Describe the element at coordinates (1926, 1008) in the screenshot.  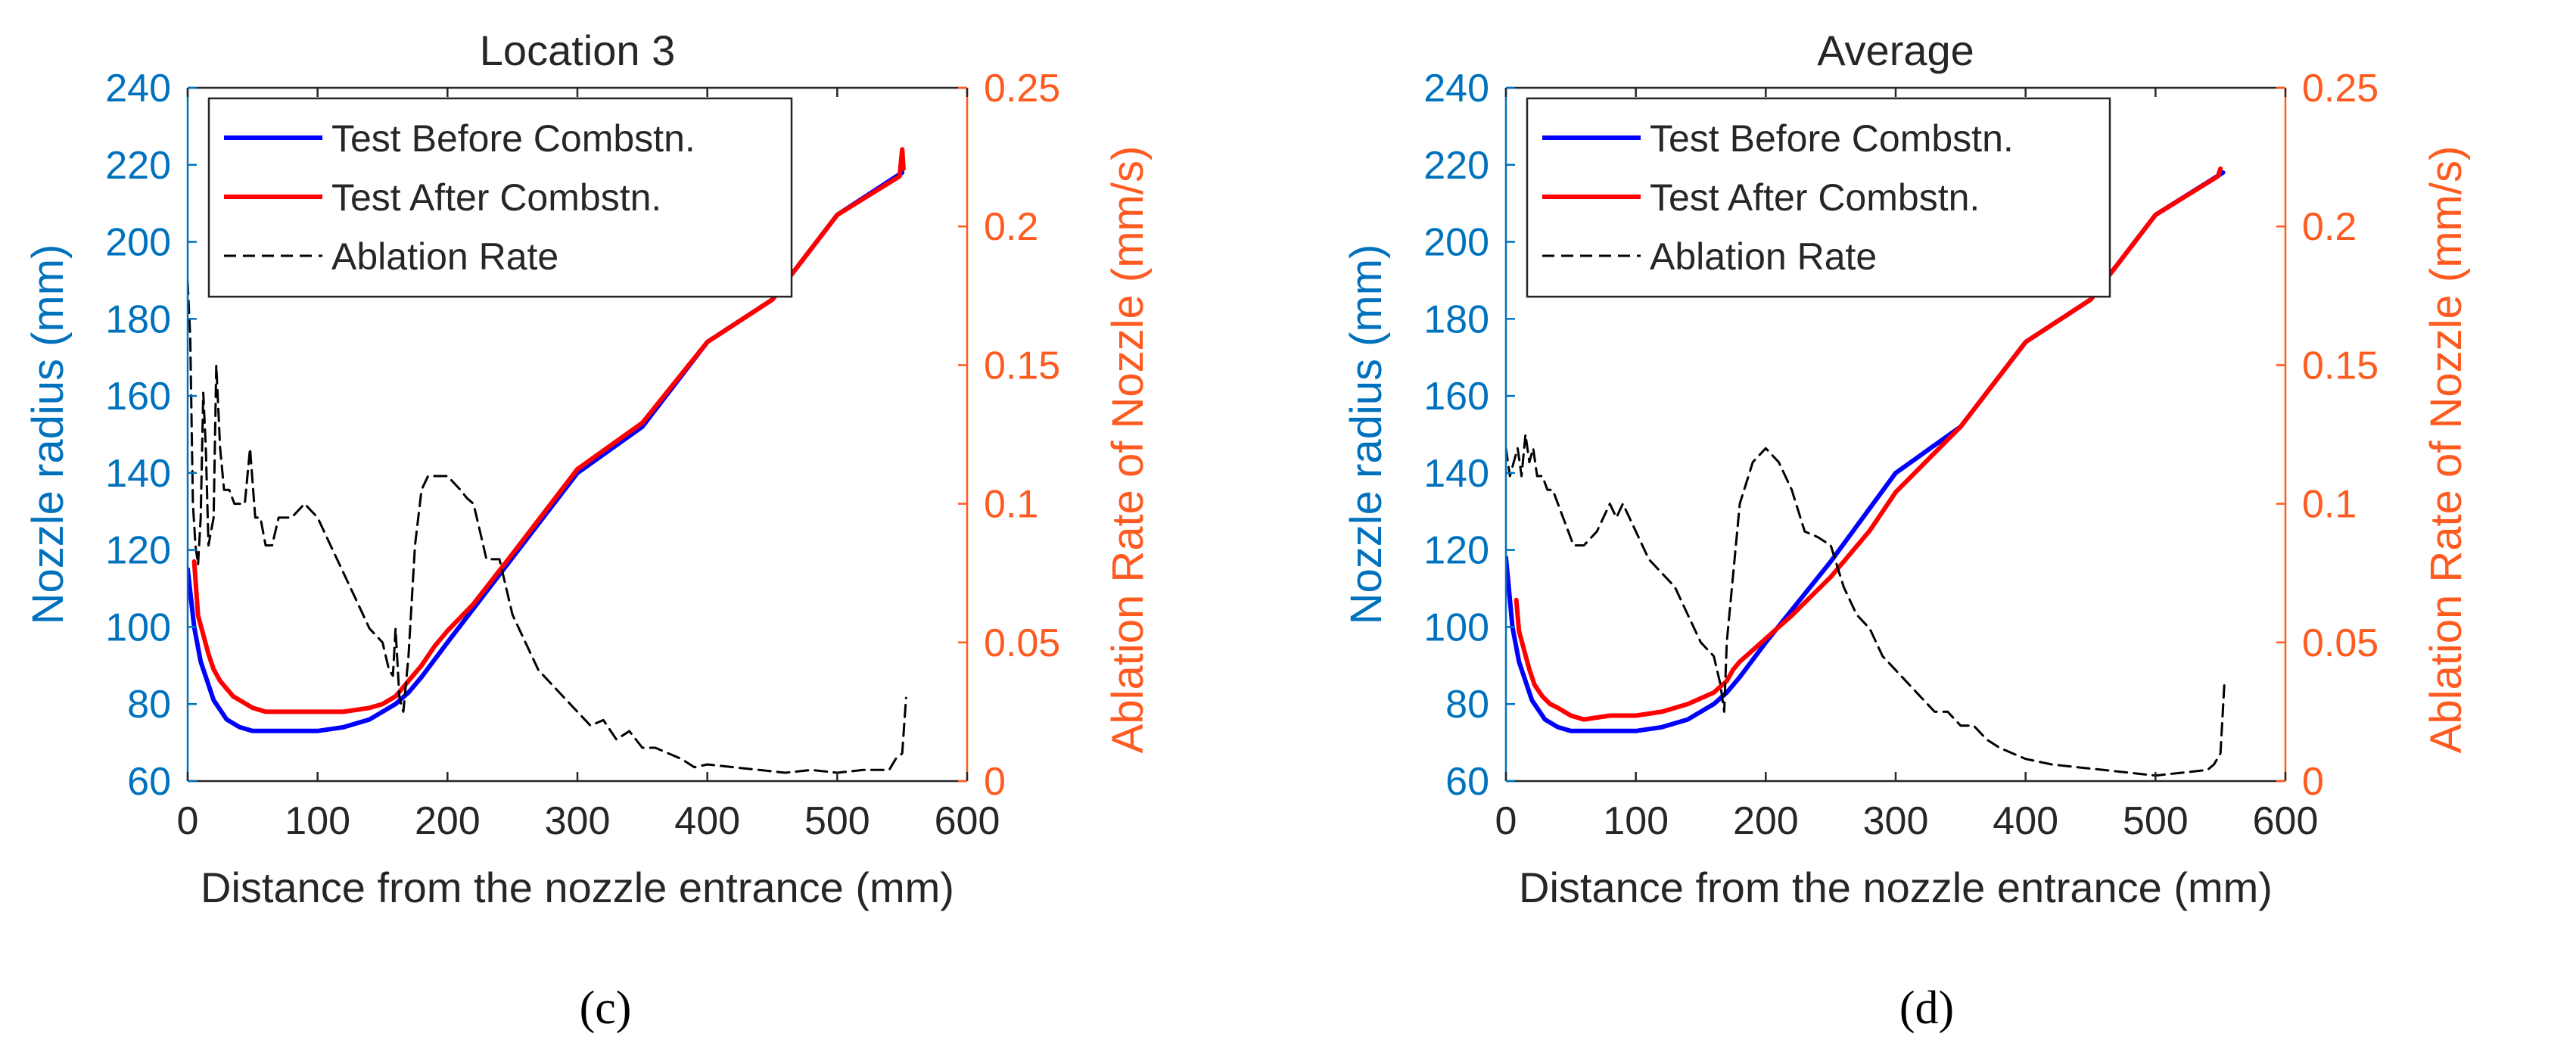
I see `panel-label: (d)` at that location.